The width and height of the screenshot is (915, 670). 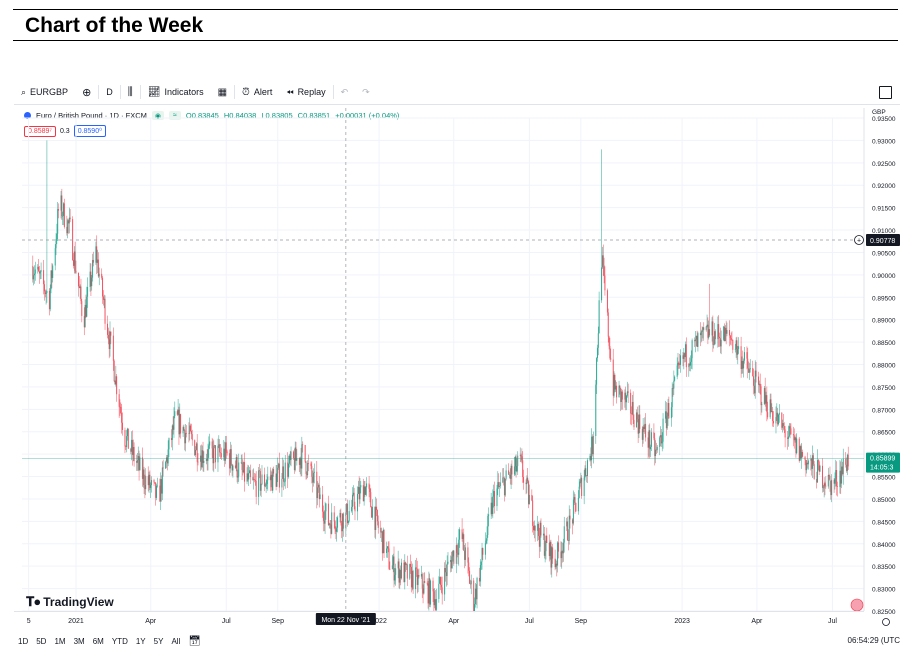 I want to click on eye-icon: ◉, so click(x=157, y=115).